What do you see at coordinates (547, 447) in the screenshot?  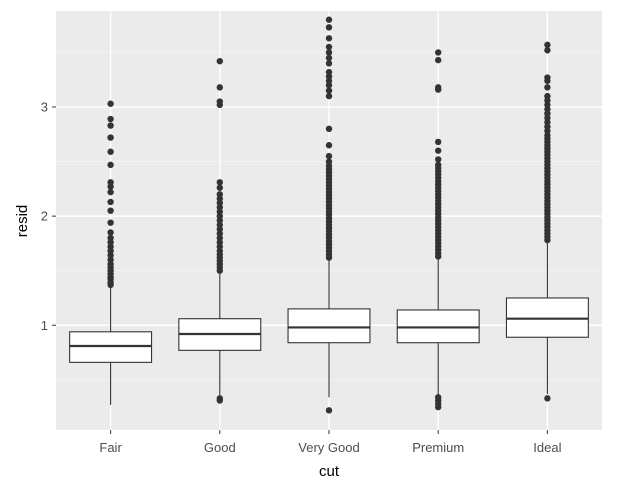 I see `x-tick-label: Ideal` at bounding box center [547, 447].